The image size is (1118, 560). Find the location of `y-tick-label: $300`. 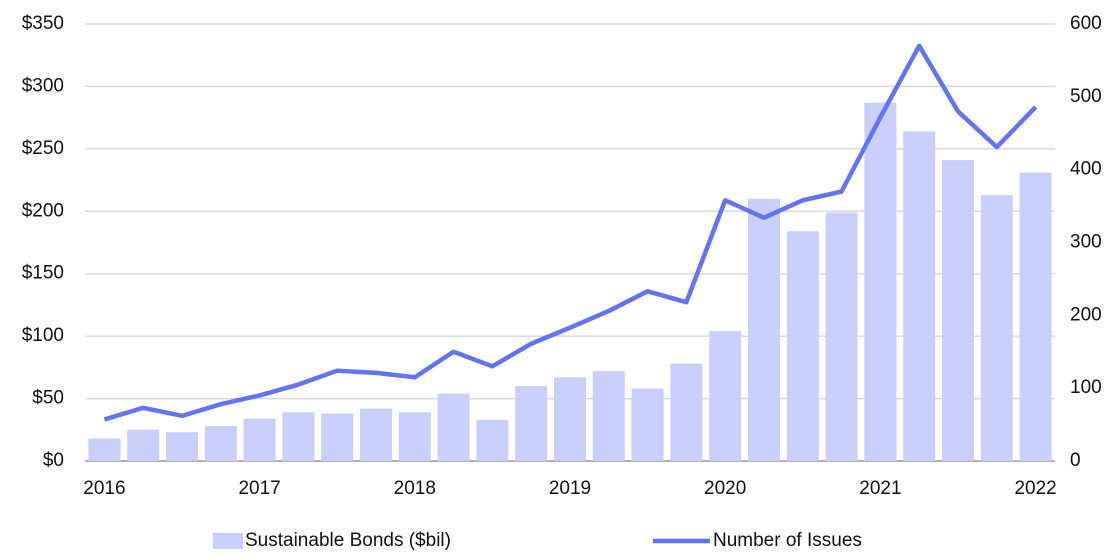

y-tick-label: $300 is located at coordinates (43, 85).